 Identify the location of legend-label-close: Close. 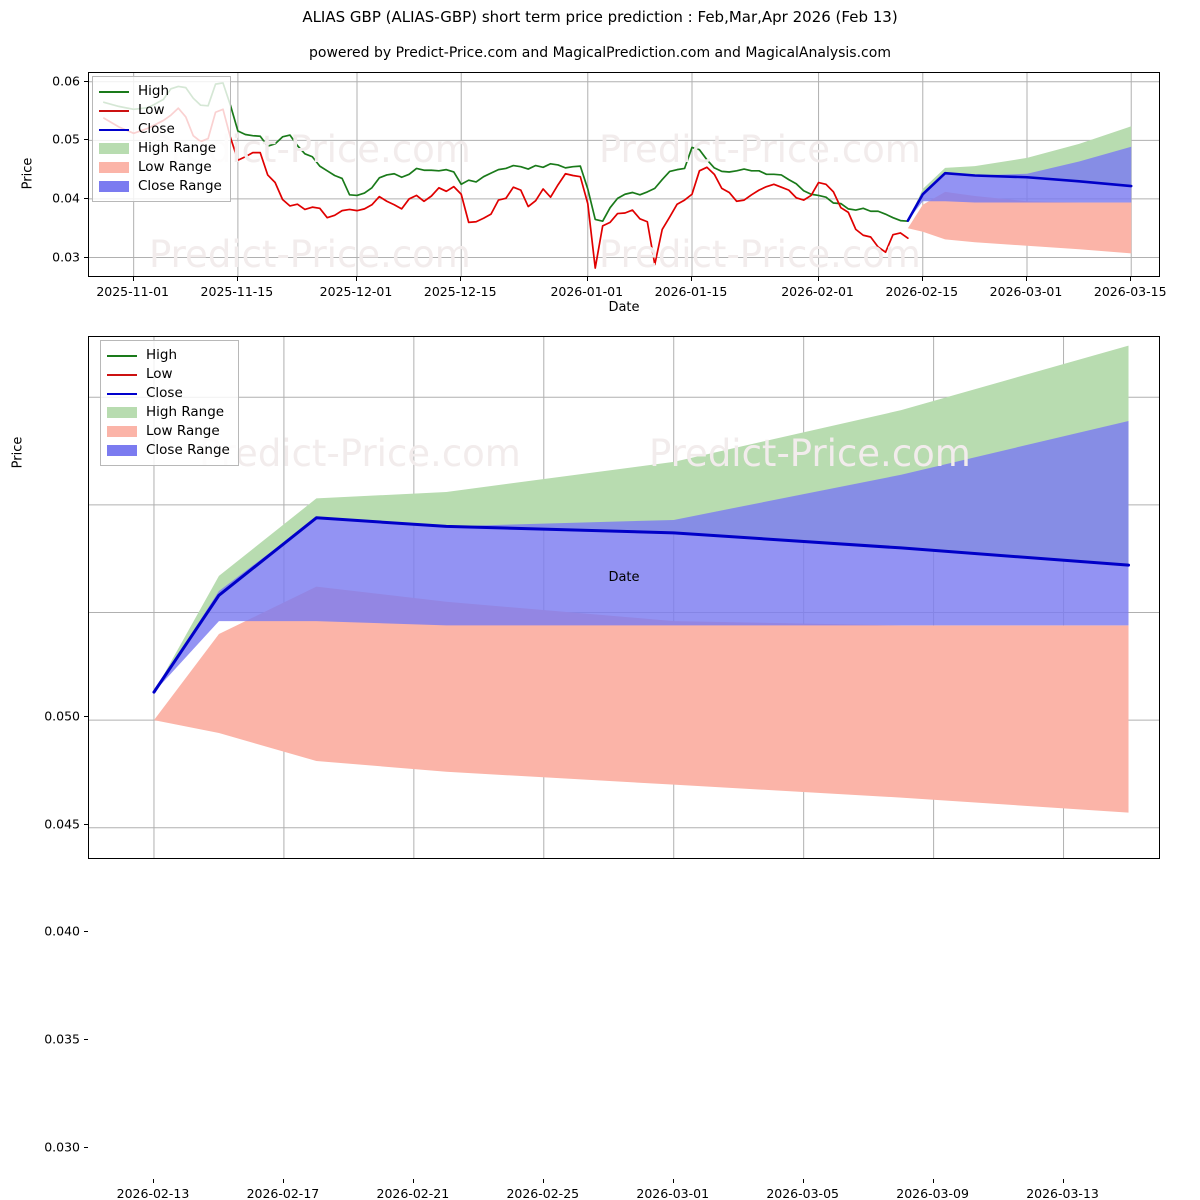
(156, 129).